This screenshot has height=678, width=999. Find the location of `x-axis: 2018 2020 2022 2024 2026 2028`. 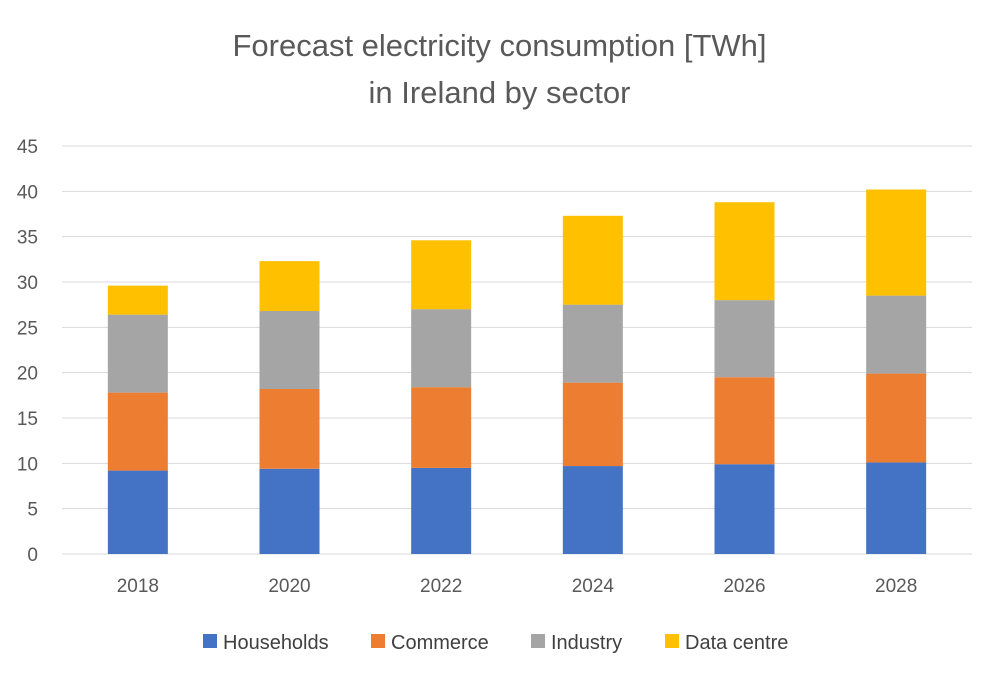

x-axis: 2018 2020 2022 2024 2026 2028 is located at coordinates (517, 586).